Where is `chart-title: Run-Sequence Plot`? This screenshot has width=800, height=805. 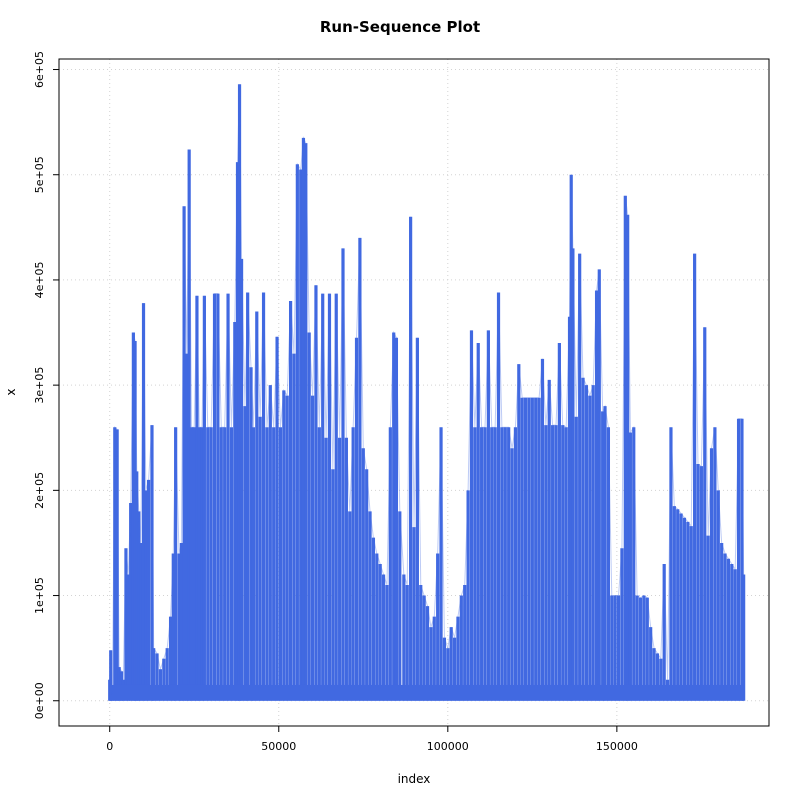 chart-title: Run-Sequence Plot is located at coordinates (400, 27).